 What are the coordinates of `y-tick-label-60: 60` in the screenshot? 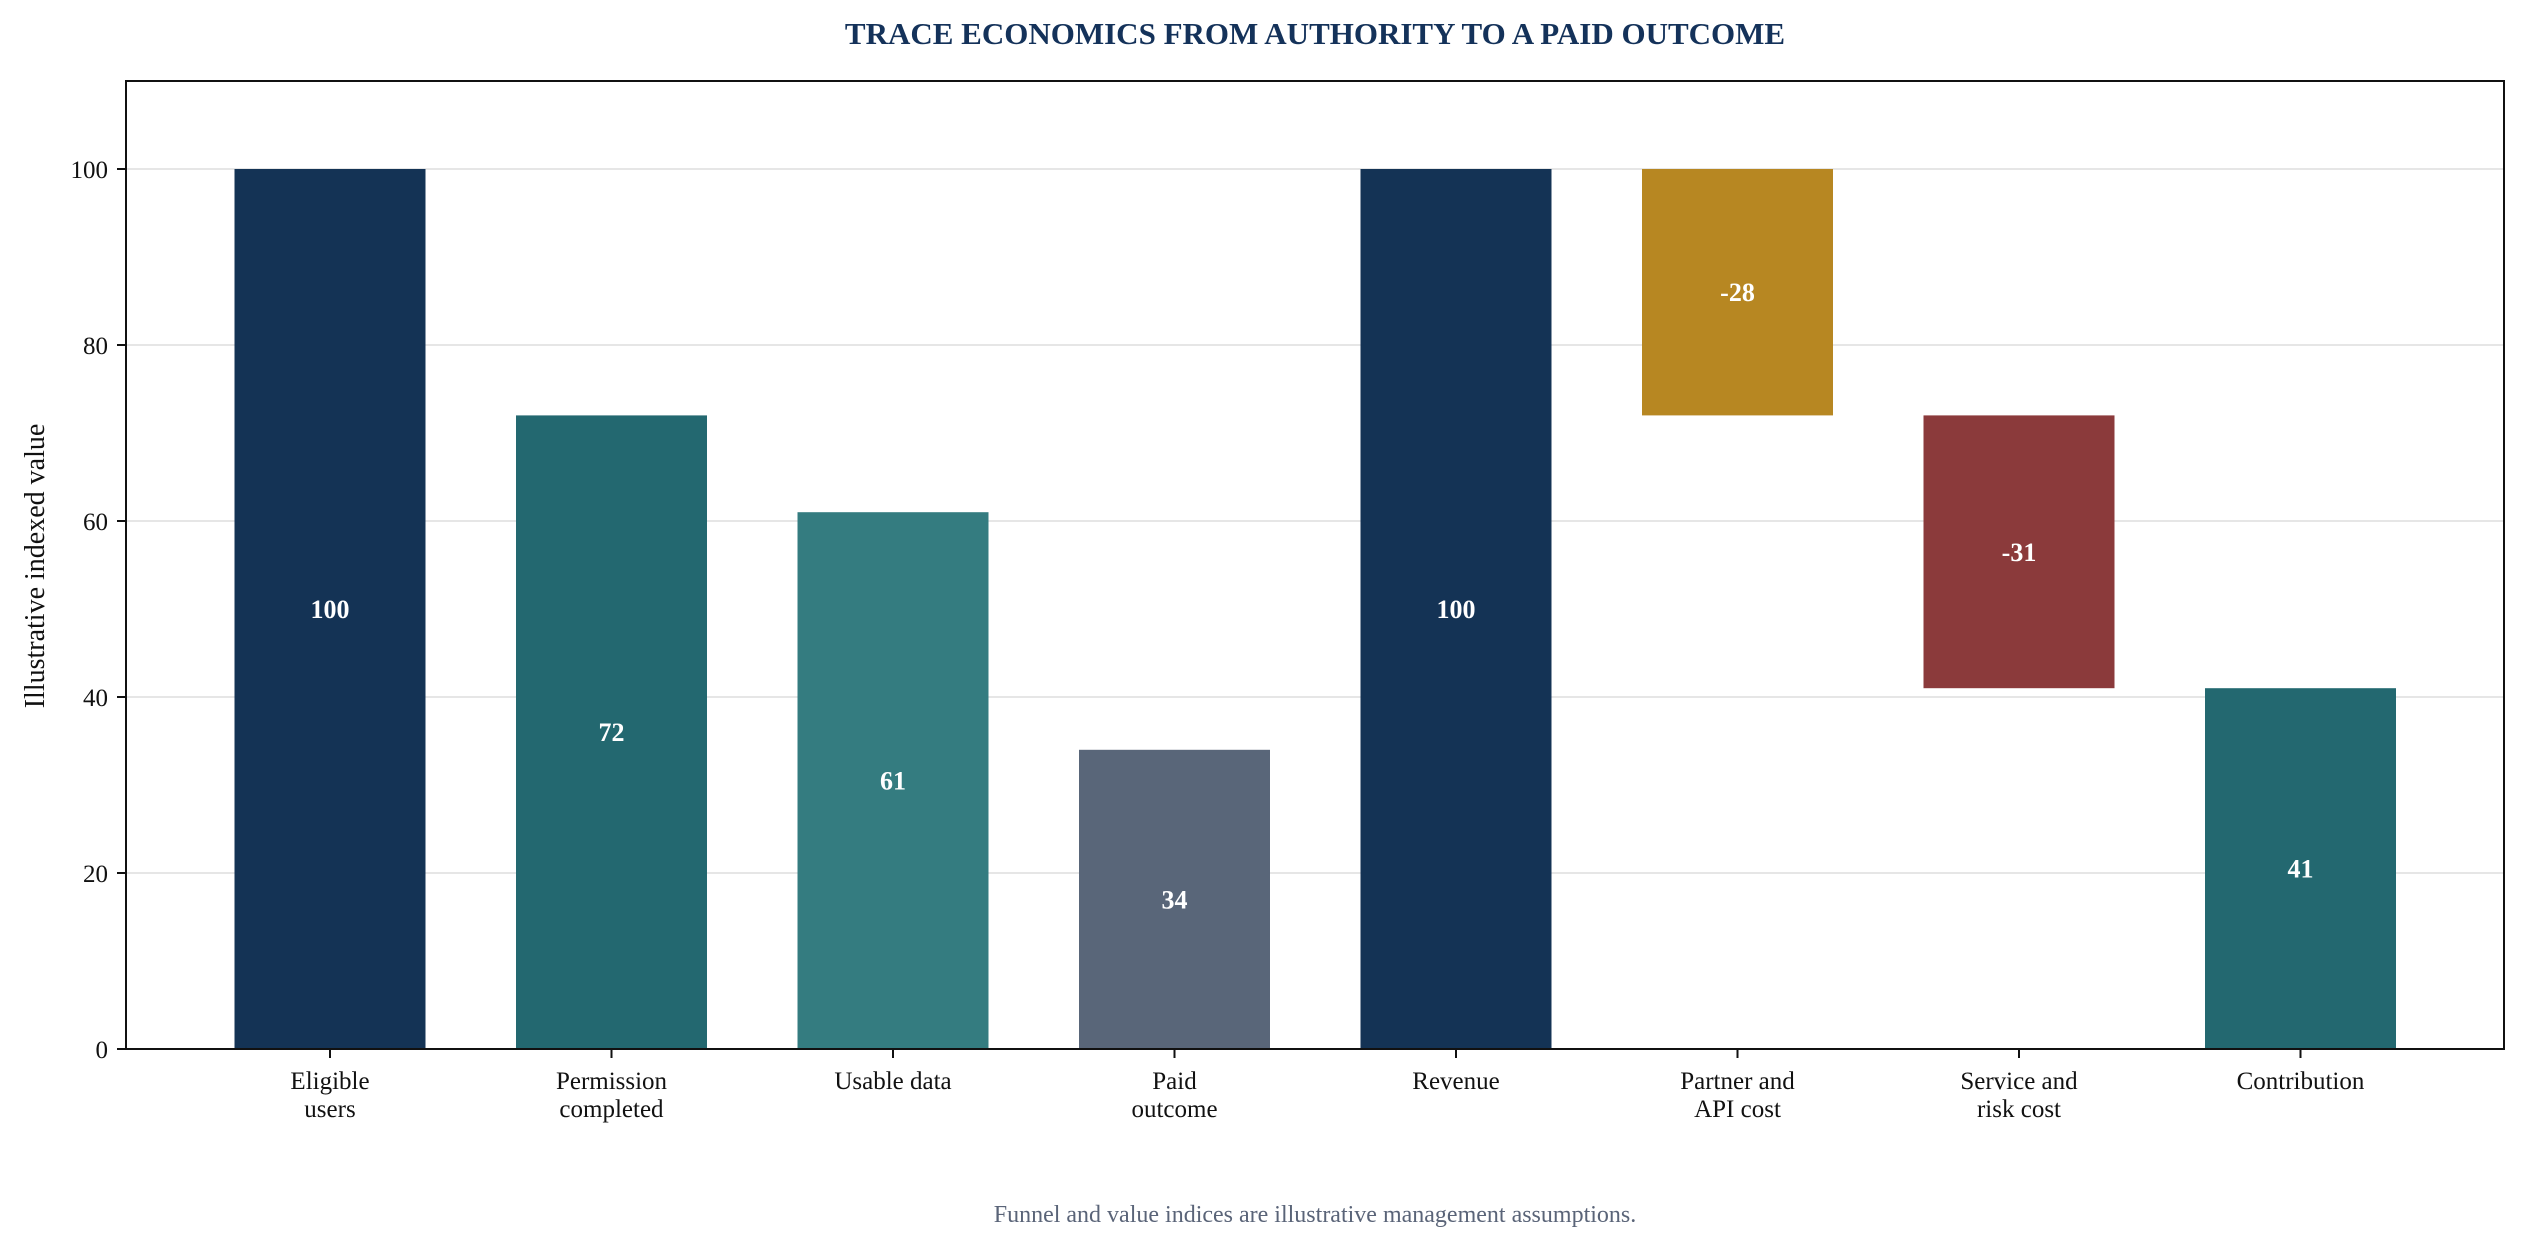 It's located at (95, 522).